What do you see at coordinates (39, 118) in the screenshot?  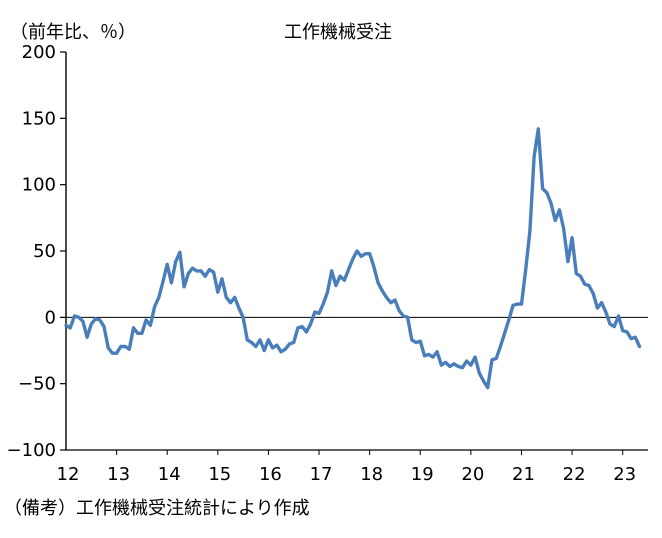 I see `y-tick-label: 150` at bounding box center [39, 118].